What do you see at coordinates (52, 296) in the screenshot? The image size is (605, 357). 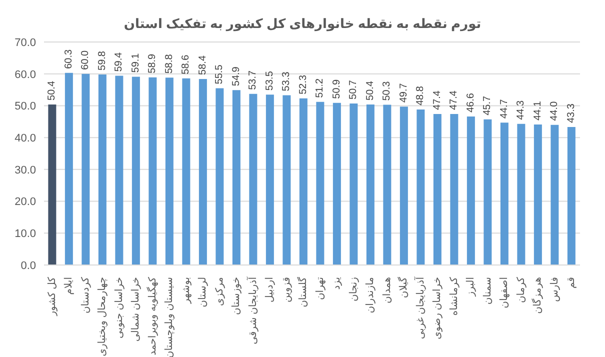 I see `x-tick-label: کل کشور` at bounding box center [52, 296].